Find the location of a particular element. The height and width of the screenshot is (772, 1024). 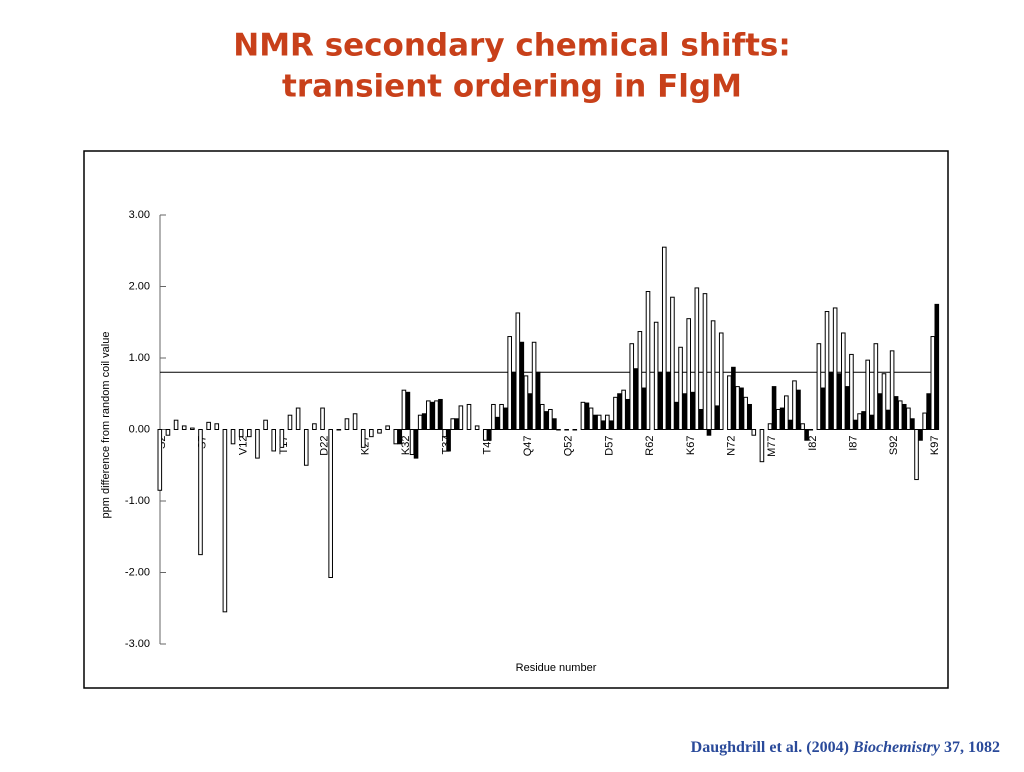

y-tick-label: 2.00 is located at coordinates (139, 286).